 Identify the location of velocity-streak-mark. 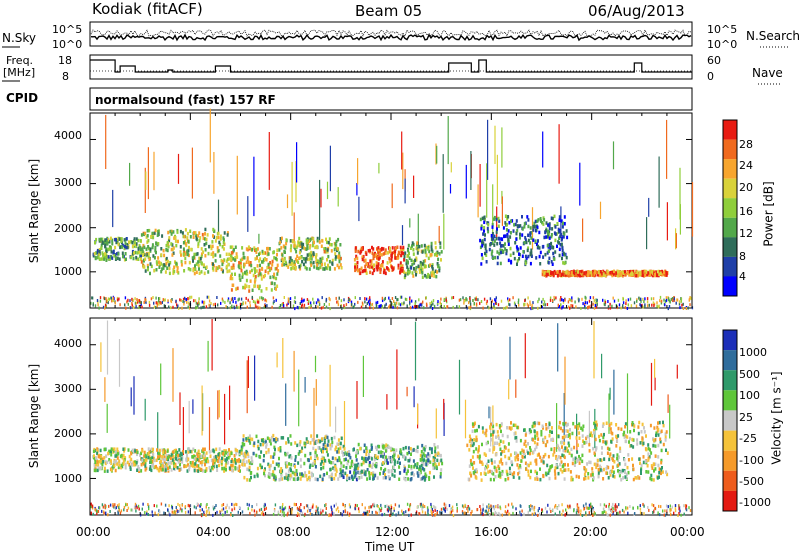
(594, 350).